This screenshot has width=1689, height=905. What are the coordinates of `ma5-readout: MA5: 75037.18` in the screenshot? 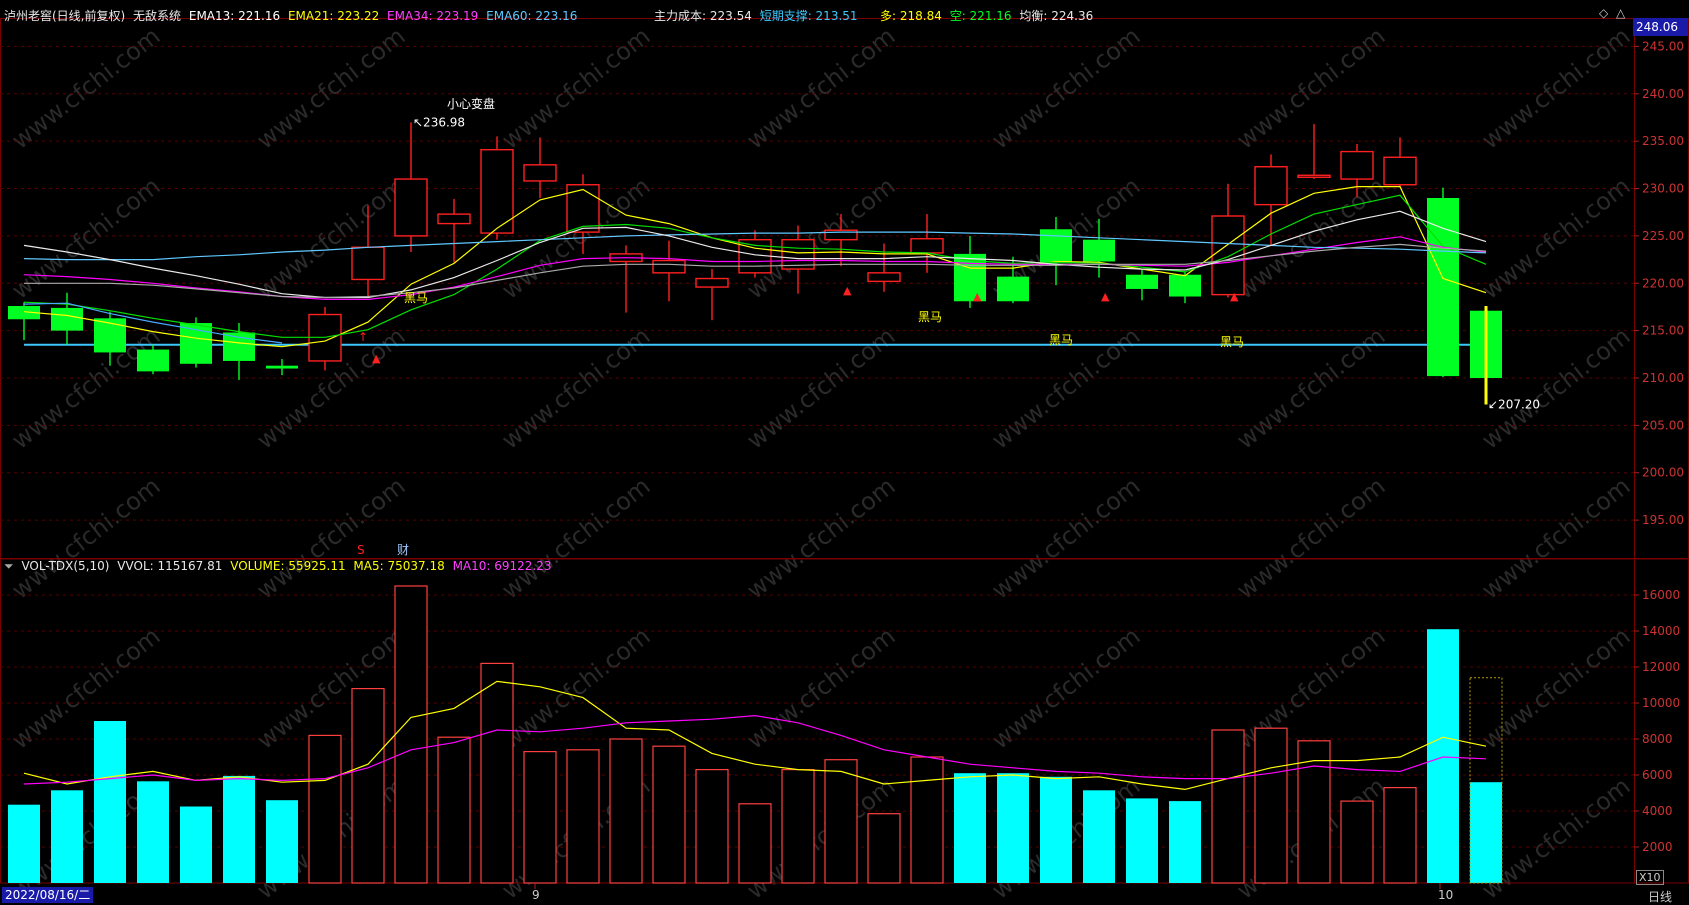 It's located at (399, 566).